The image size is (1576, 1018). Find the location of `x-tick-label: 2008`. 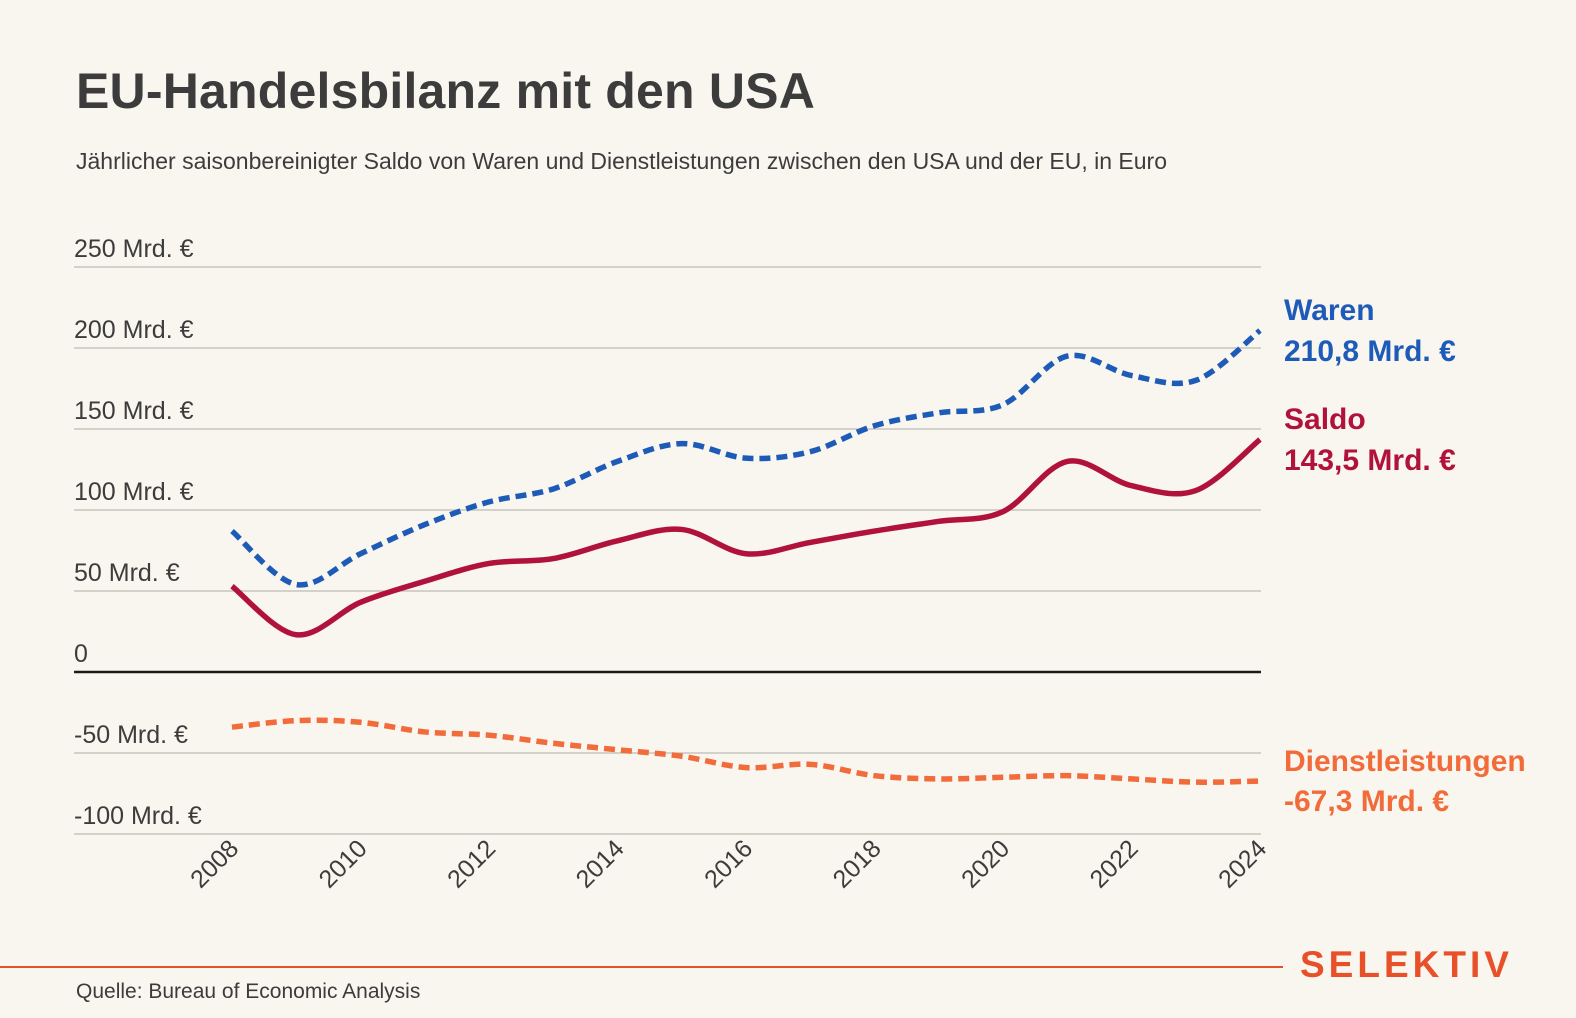

x-tick-label: 2008 is located at coordinates (214, 863).